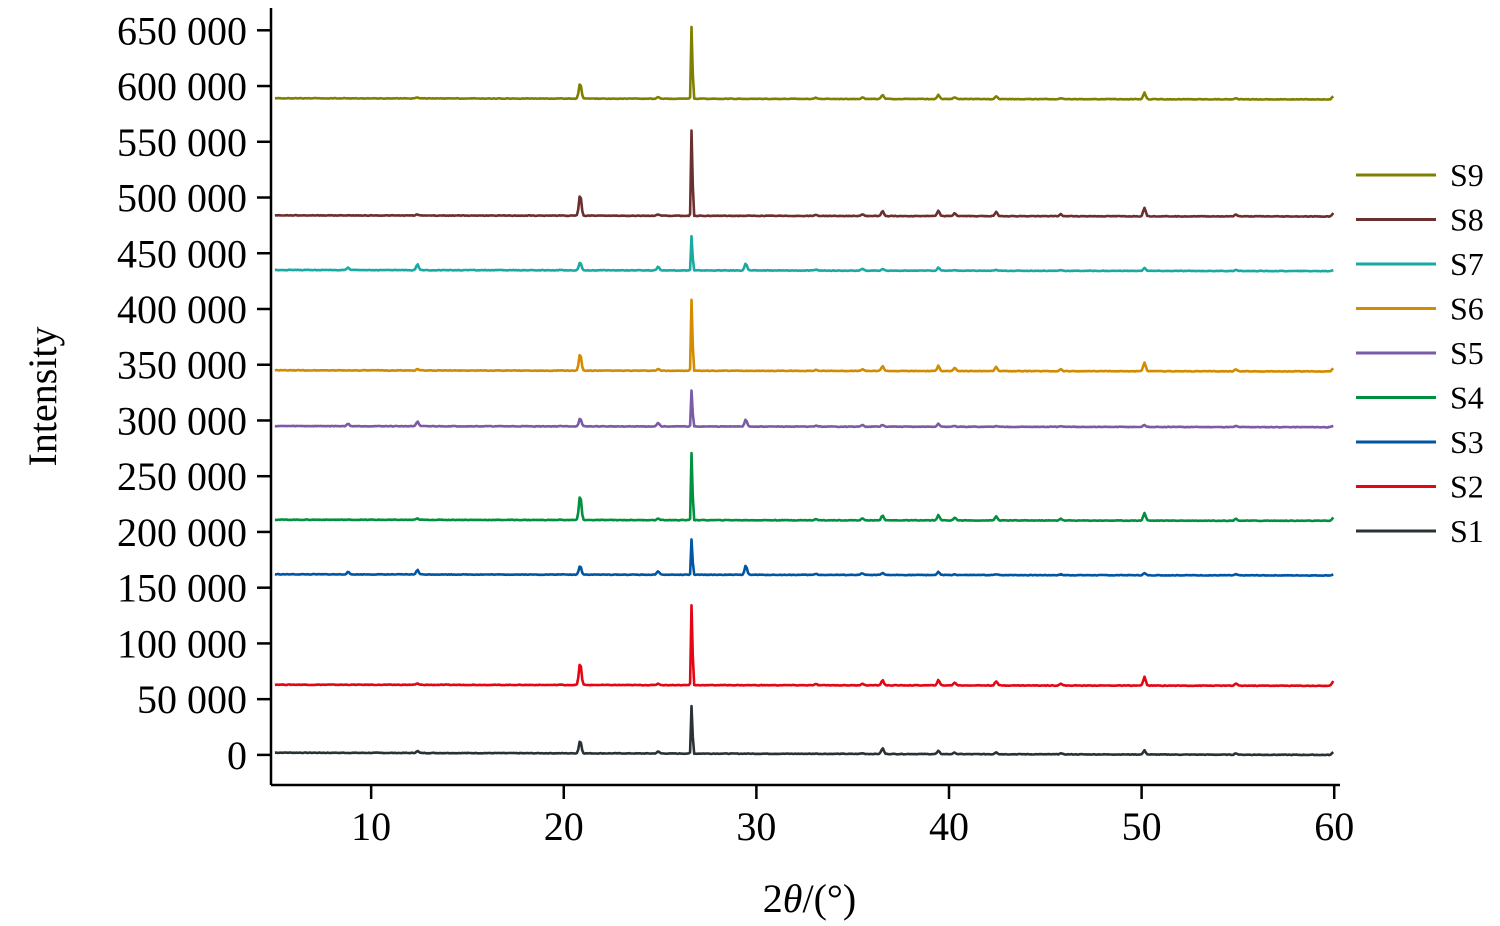 The height and width of the screenshot is (926, 1500). Describe the element at coordinates (182, 532) in the screenshot. I see `y-tick-label: 200 000` at that location.